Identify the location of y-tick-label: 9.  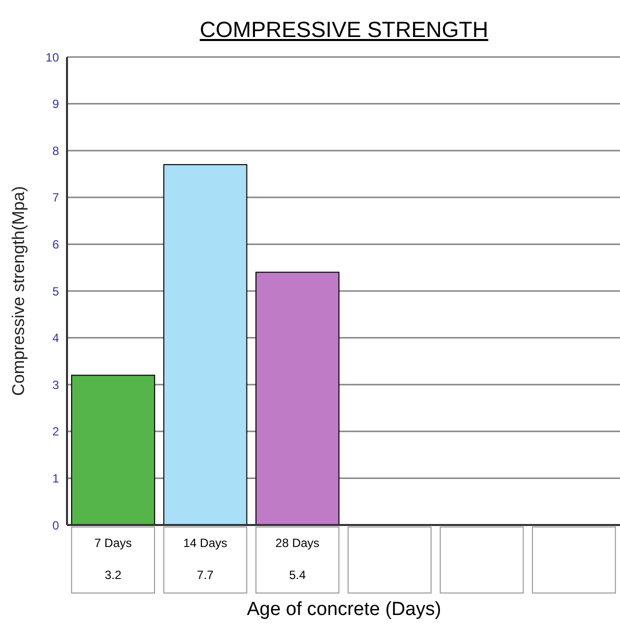
(56, 104).